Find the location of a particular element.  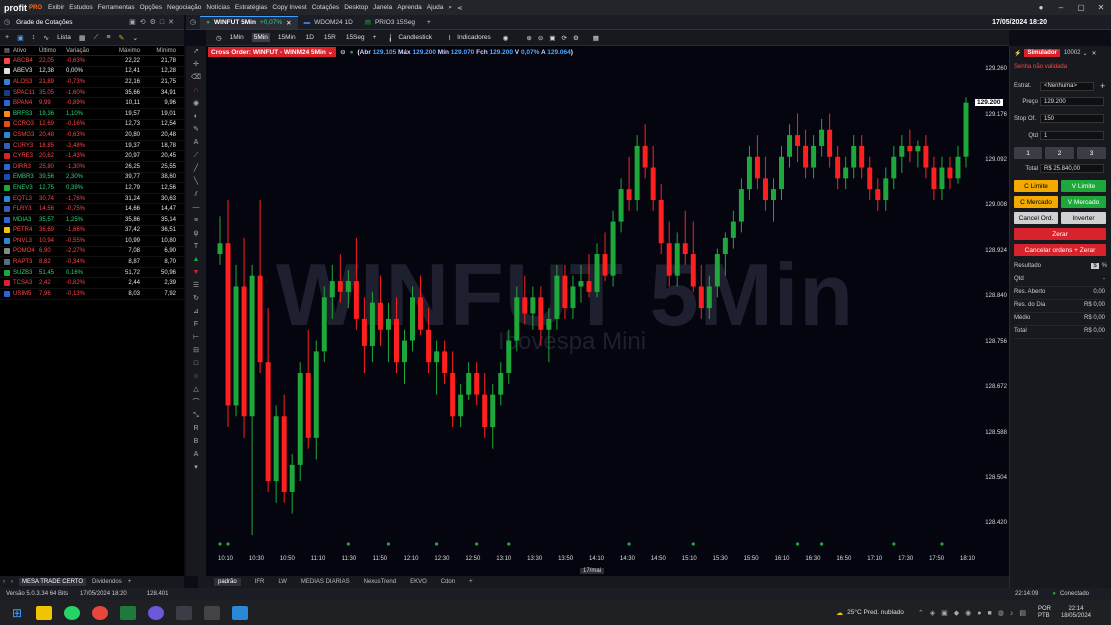

add-strategy-icon: + is located at coordinates (1103, 86).